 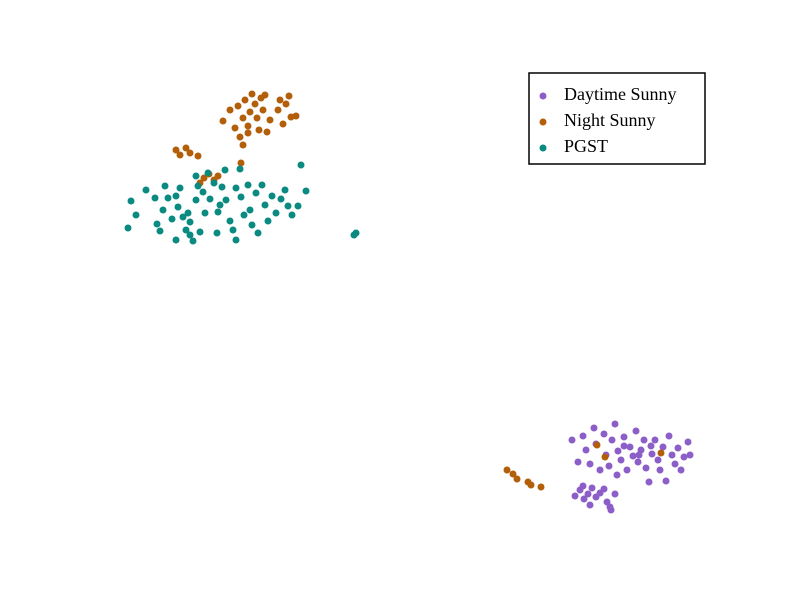 I want to click on legend-box, so click(x=617, y=118).